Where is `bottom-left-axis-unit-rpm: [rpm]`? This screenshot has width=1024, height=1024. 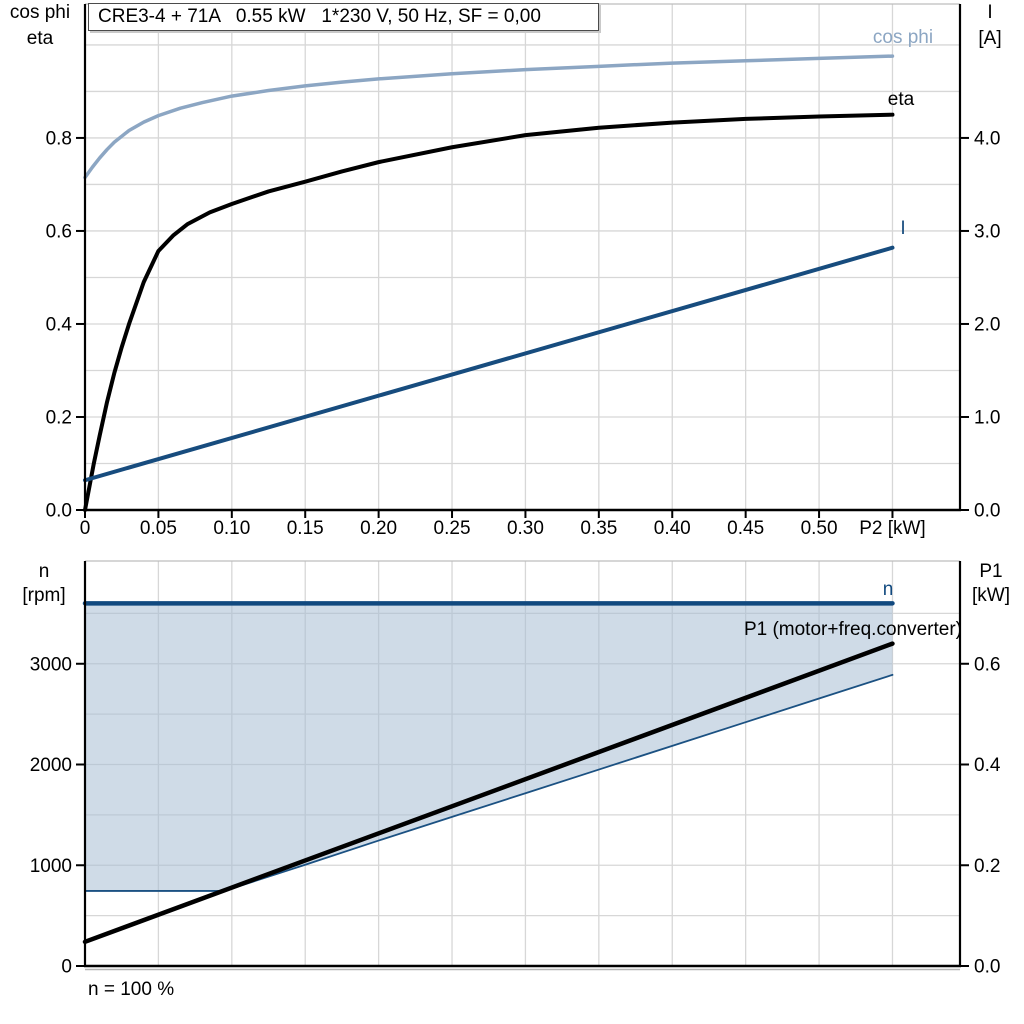 bottom-left-axis-unit-rpm: [rpm] is located at coordinates (44, 595).